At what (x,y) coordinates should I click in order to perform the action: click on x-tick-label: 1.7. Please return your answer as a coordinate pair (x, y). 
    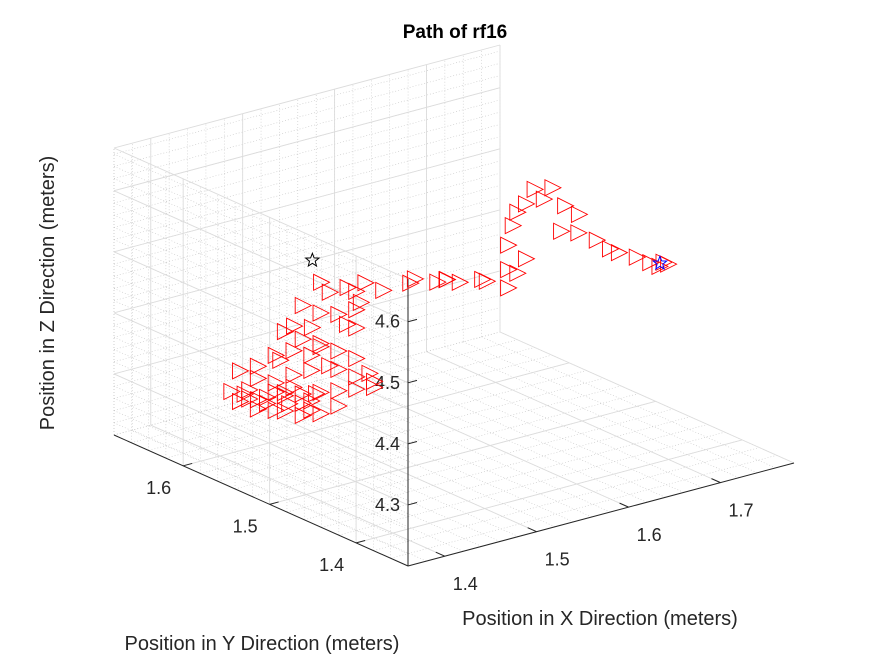
    Looking at the image, I should click on (740, 511).